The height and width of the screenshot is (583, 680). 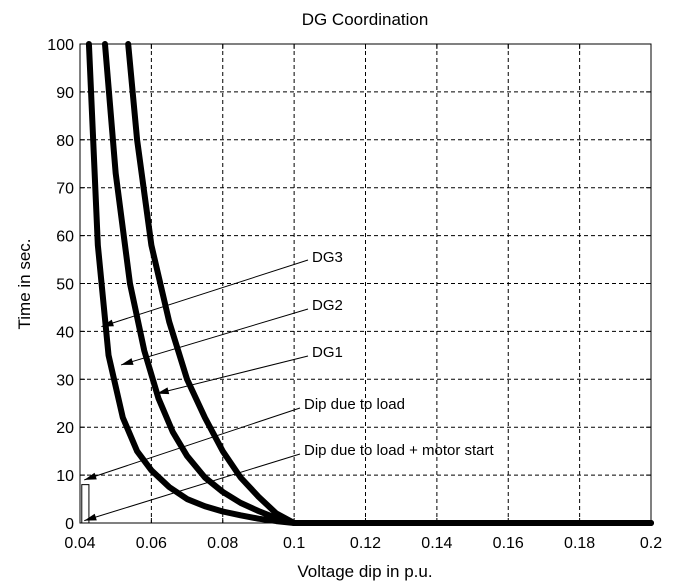 I want to click on y-tick-label: 40, so click(x=65, y=332).